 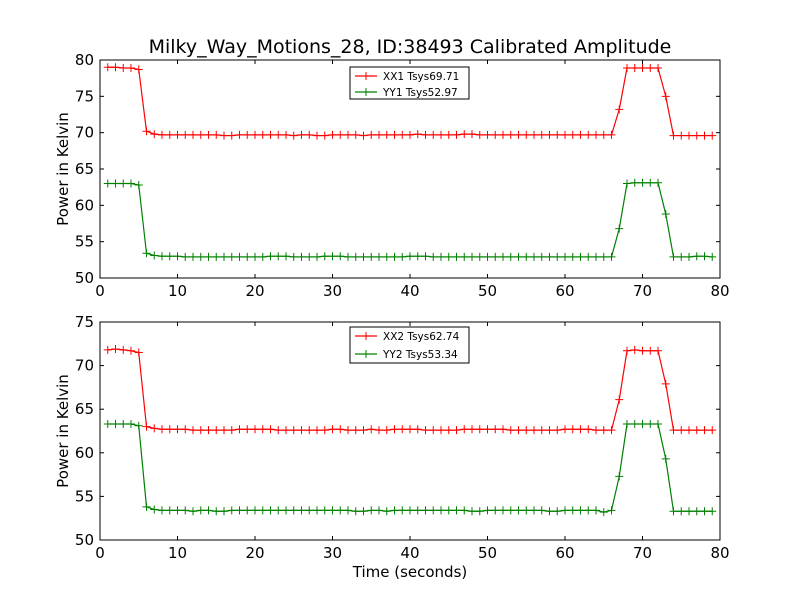 I want to click on series-line, so click(x=410, y=220).